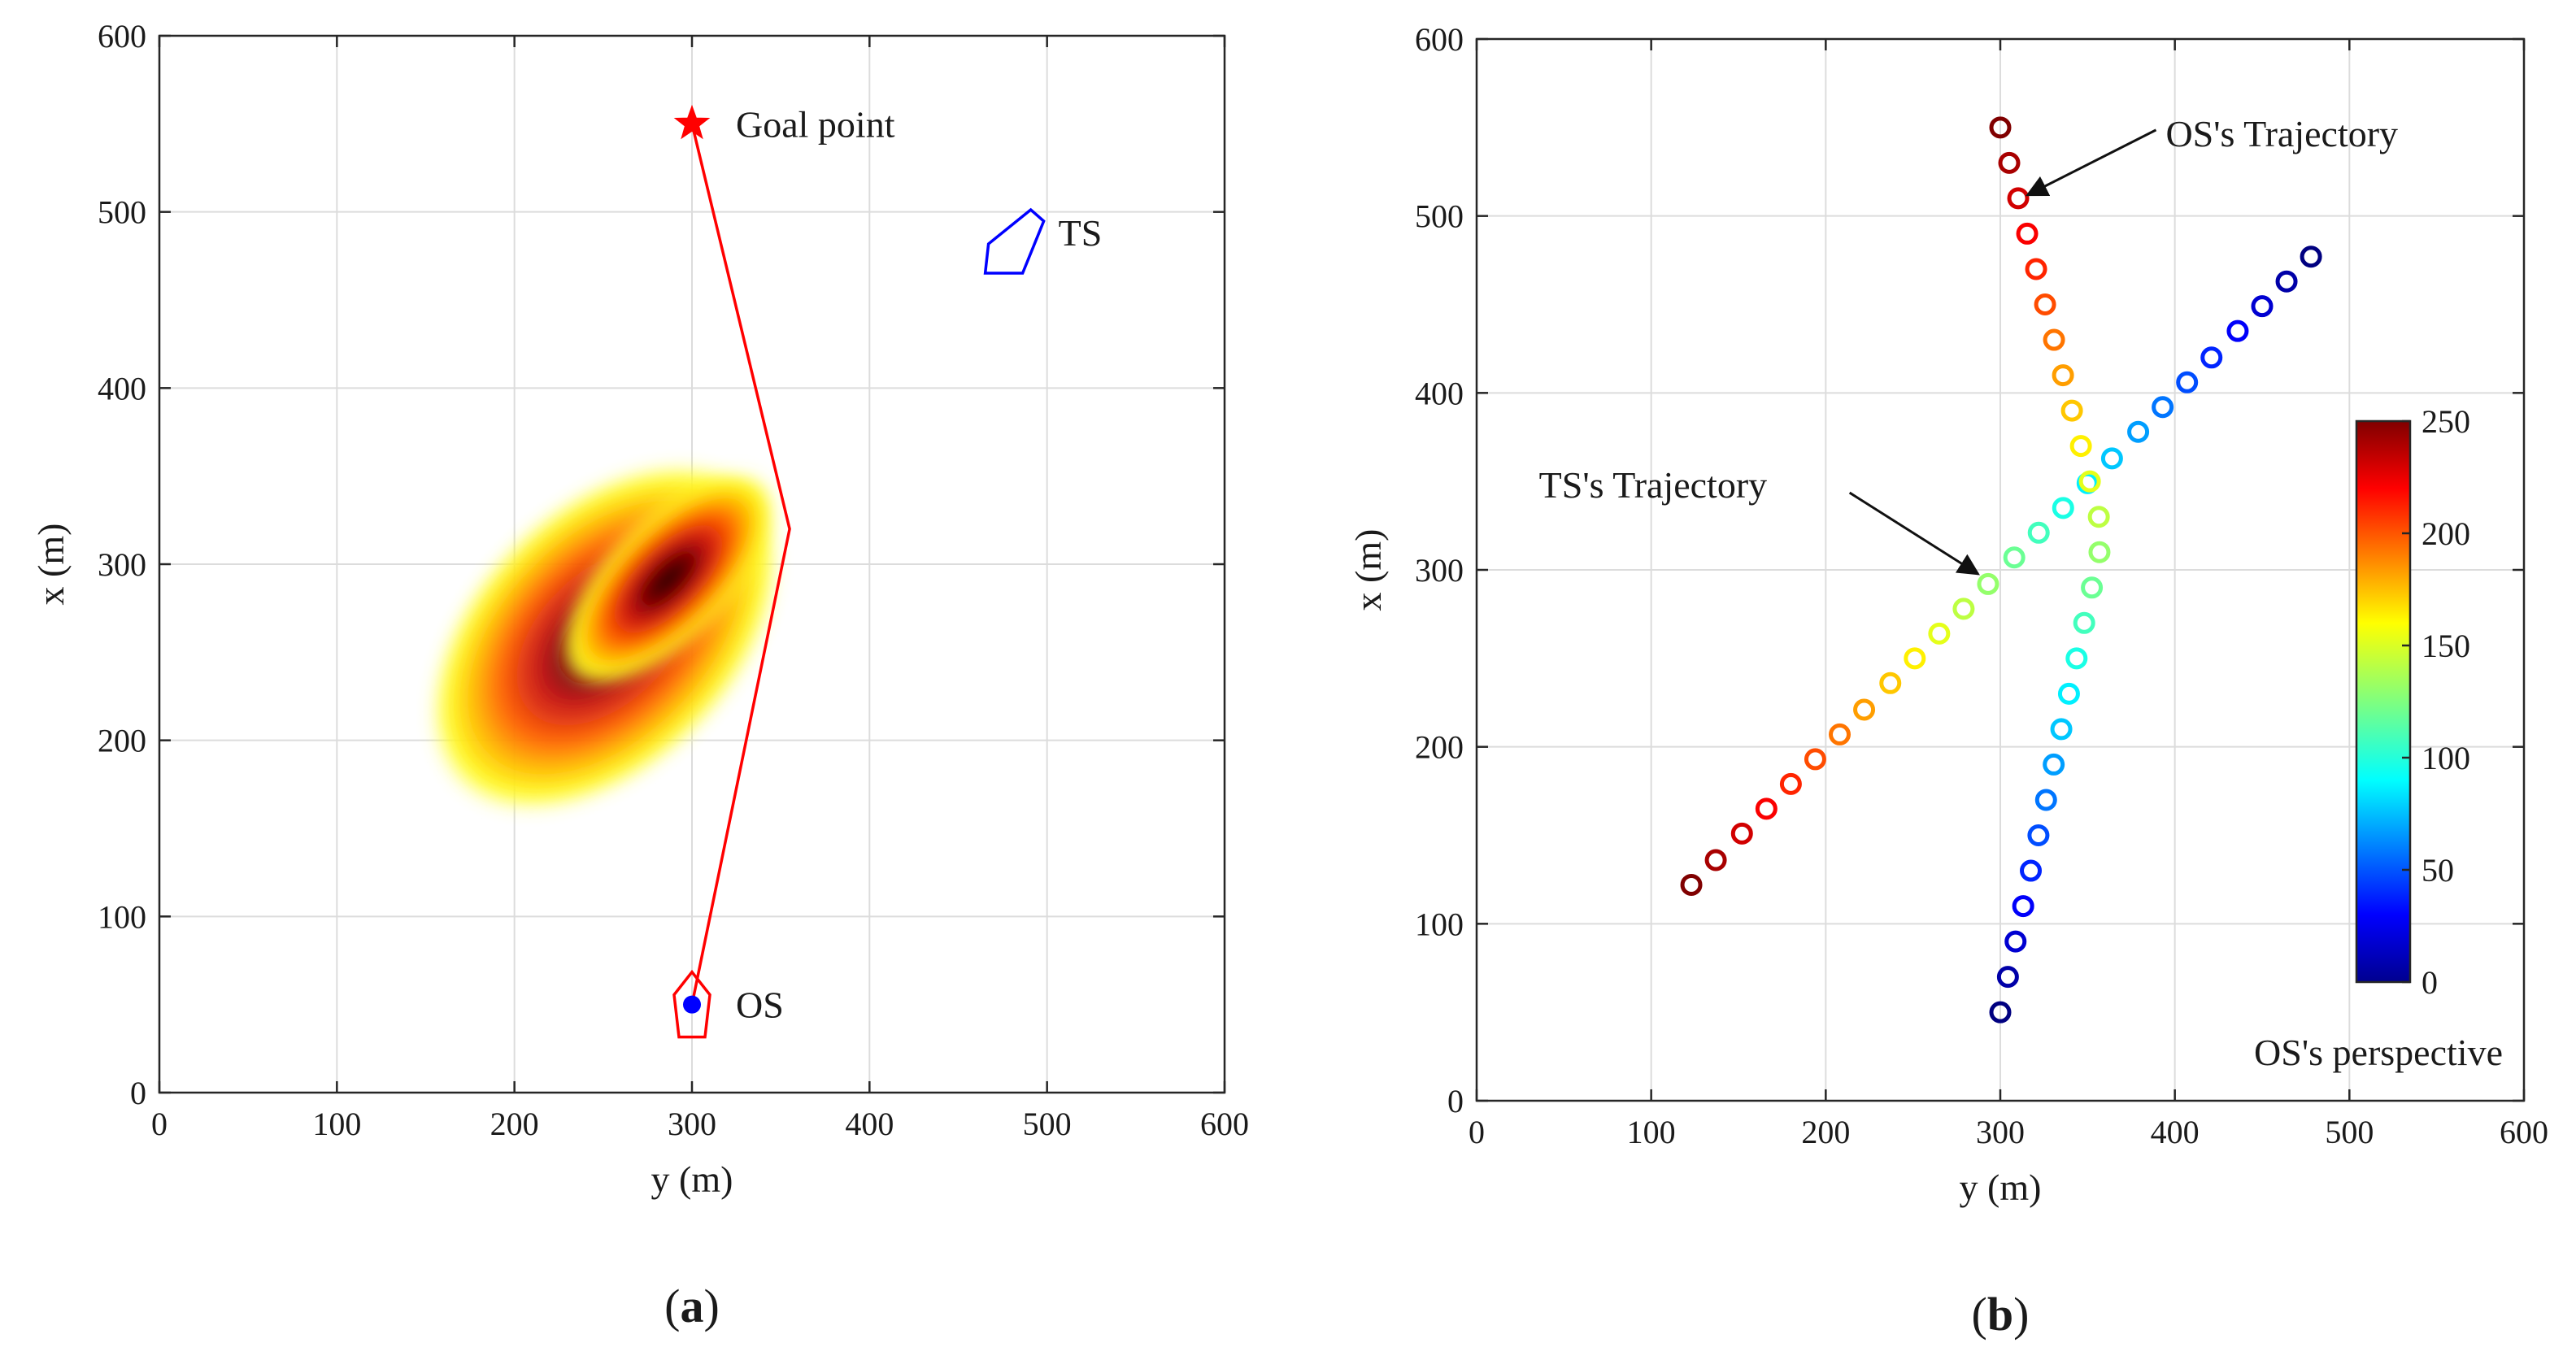 This screenshot has height=1356, width=2576. I want to click on own-ship-hull-icon, so click(692, 1004).